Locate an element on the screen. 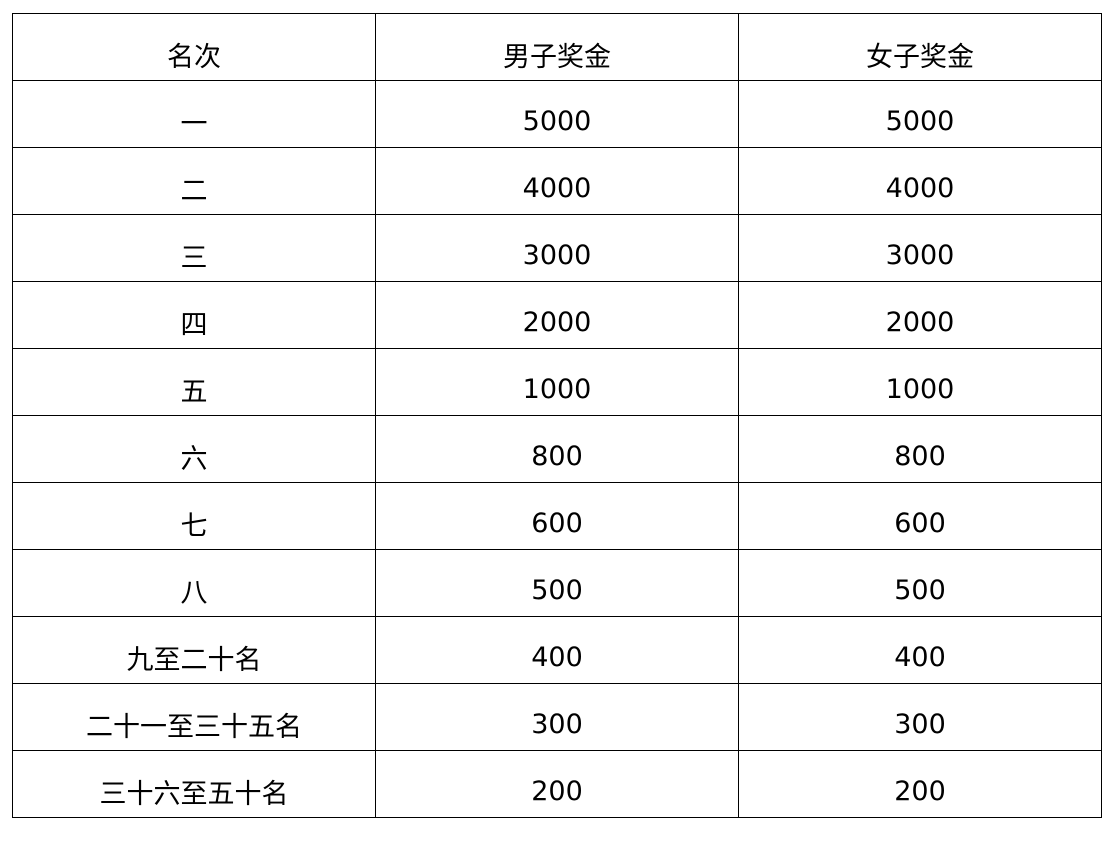 The height and width of the screenshot is (845, 1112). table-row: 一 5000 5000 is located at coordinates (557, 114).